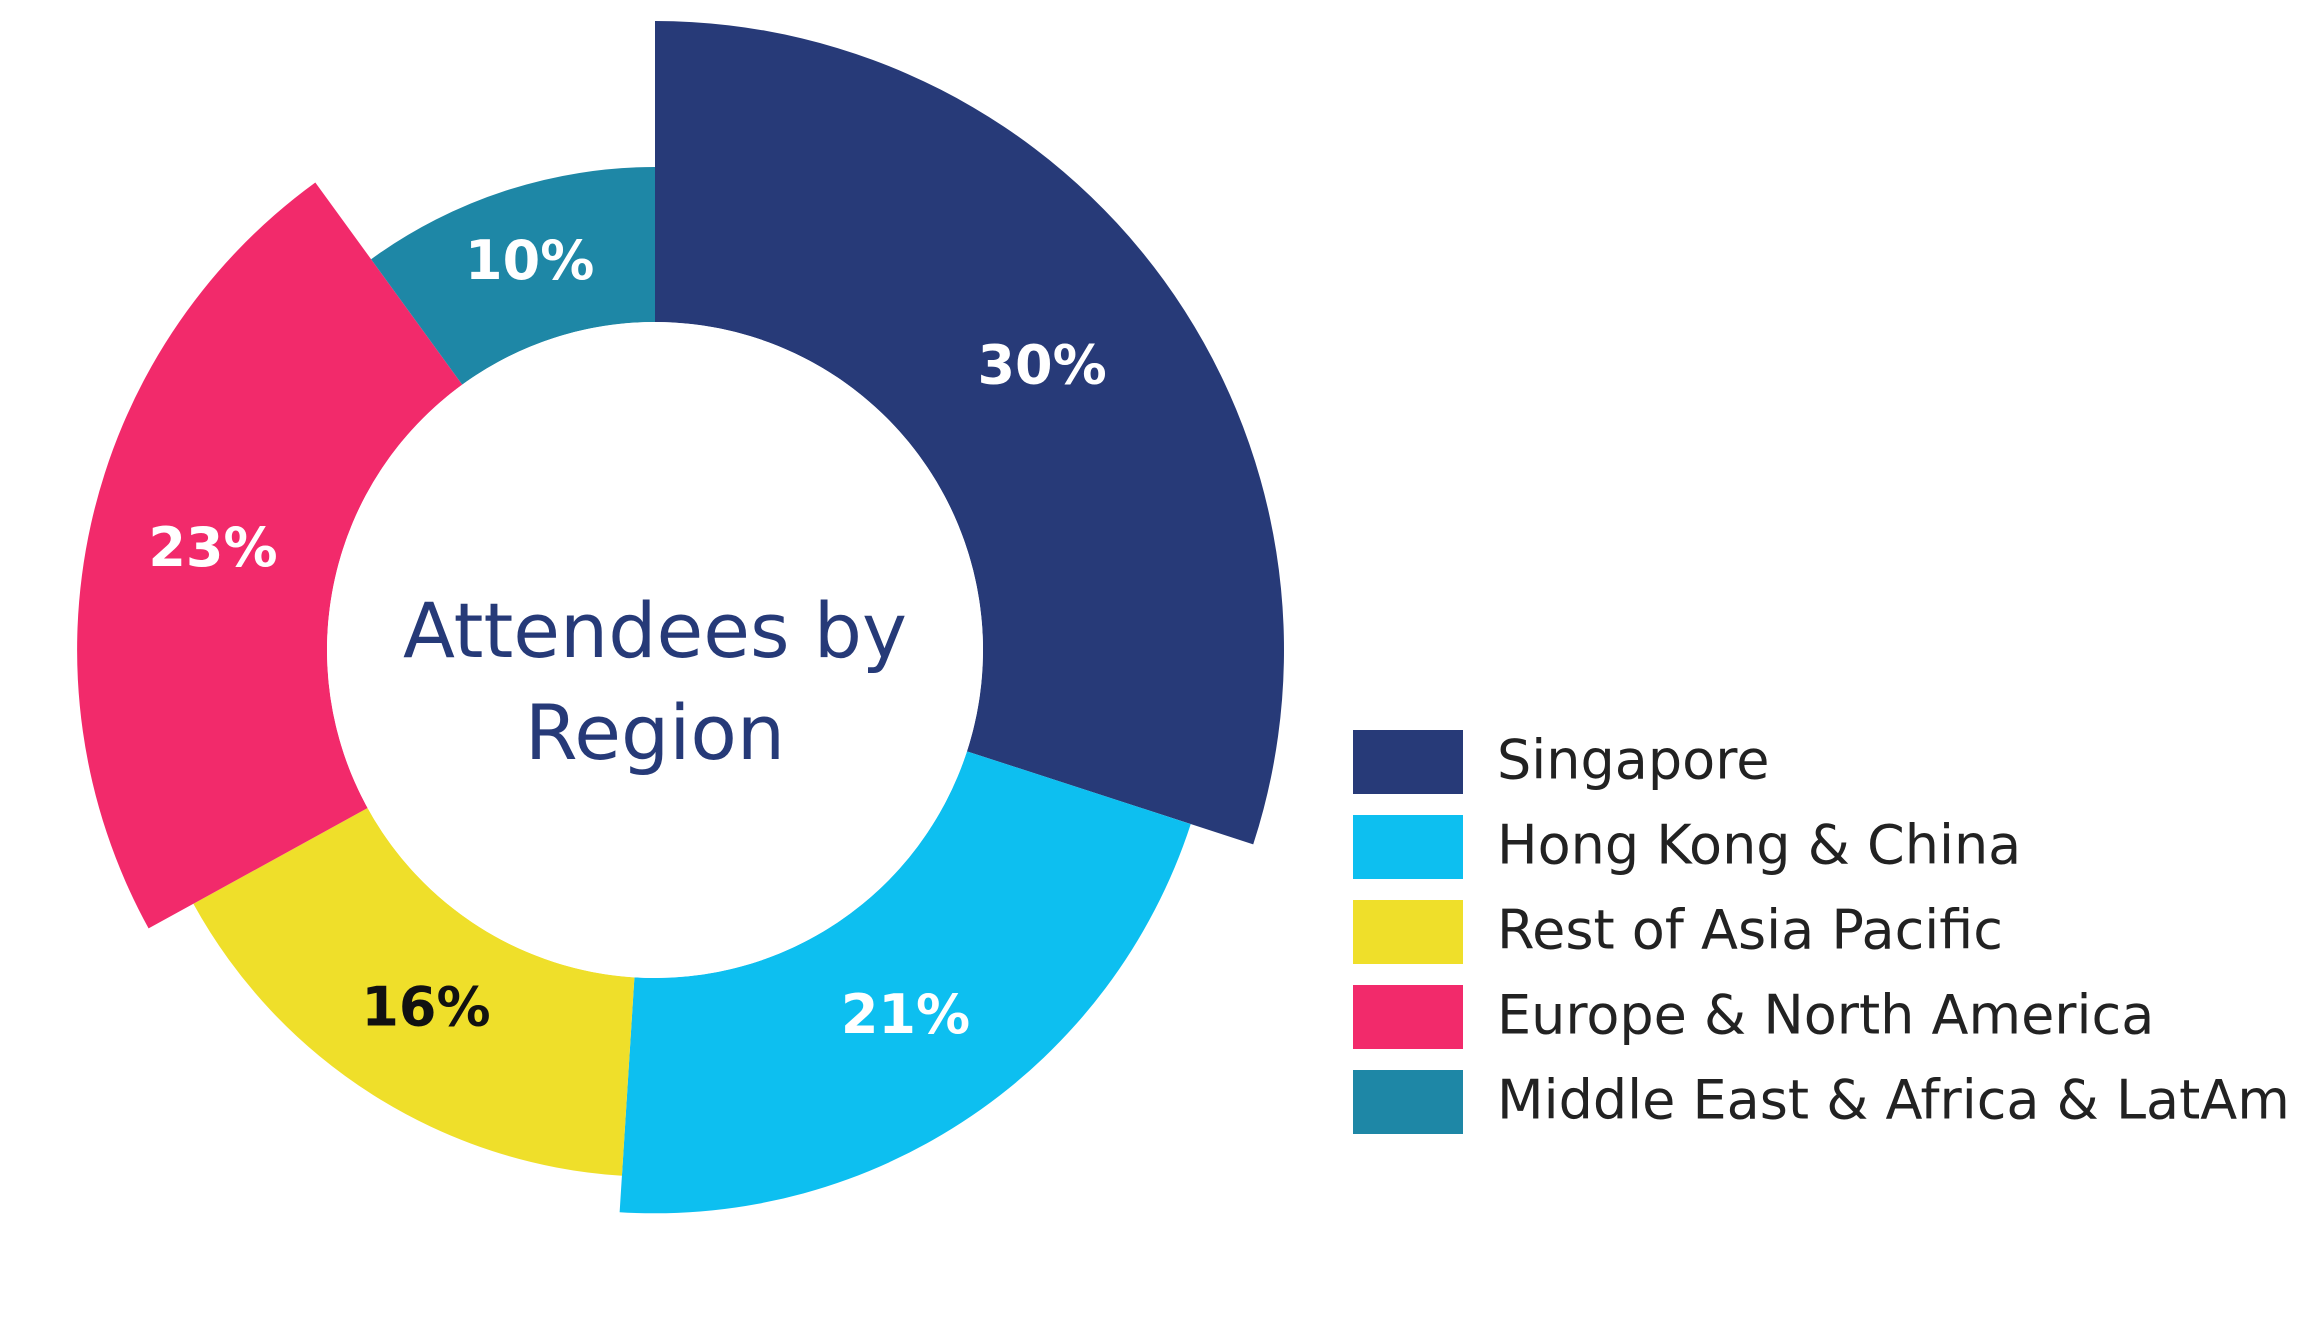  I want to click on data-label: 23%, so click(212, 547).